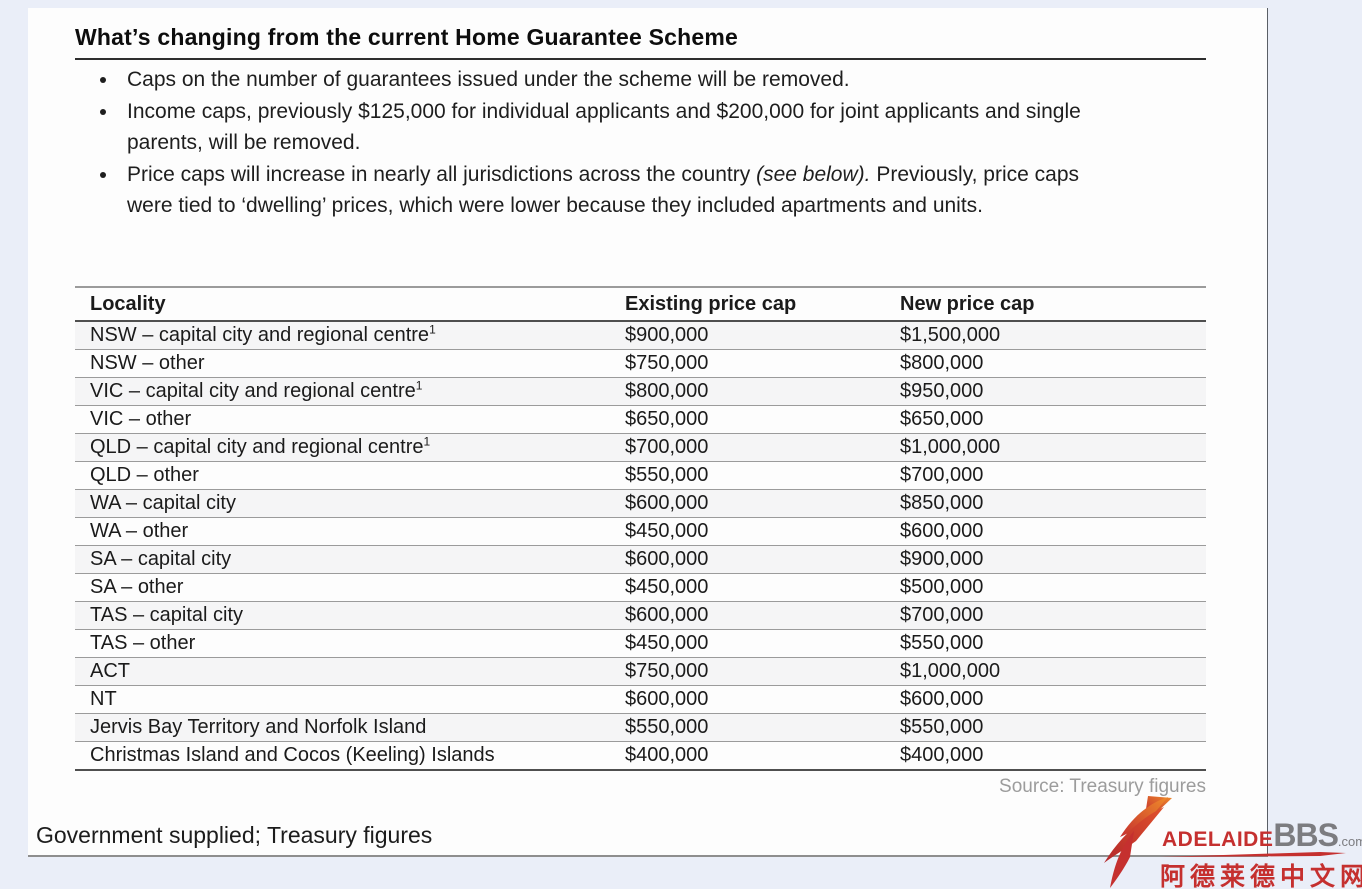 Image resolution: width=1362 pixels, height=889 pixels. I want to click on table-row: NSW – other $750,000 $800,000, so click(640, 363).